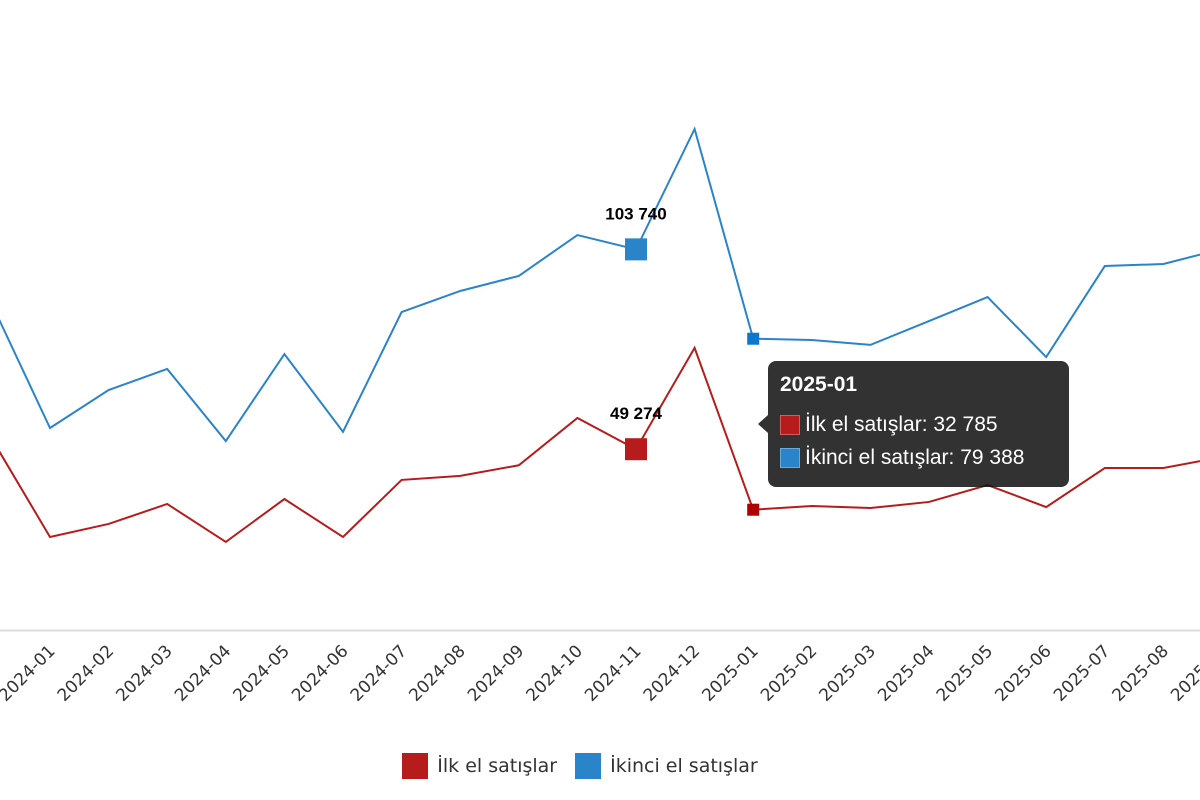  Describe the element at coordinates (1183, 673) in the screenshot. I see `x-tick-label: 2025-09` at that location.